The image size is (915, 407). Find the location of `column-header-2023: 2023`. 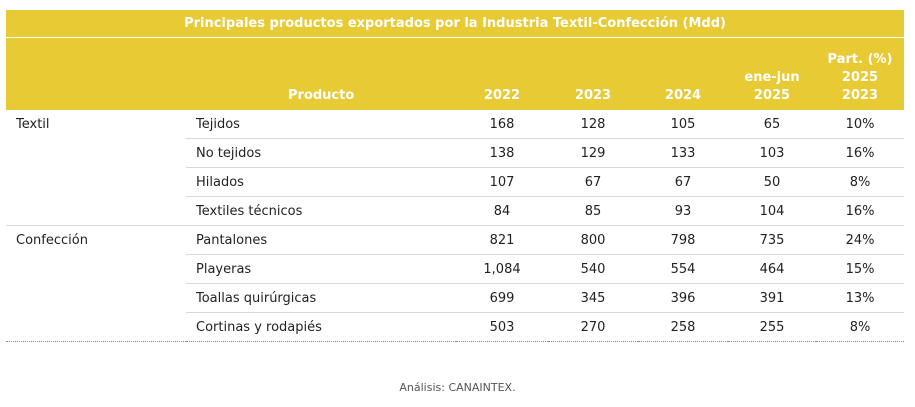

column-header-2023: 2023 is located at coordinates (593, 73).